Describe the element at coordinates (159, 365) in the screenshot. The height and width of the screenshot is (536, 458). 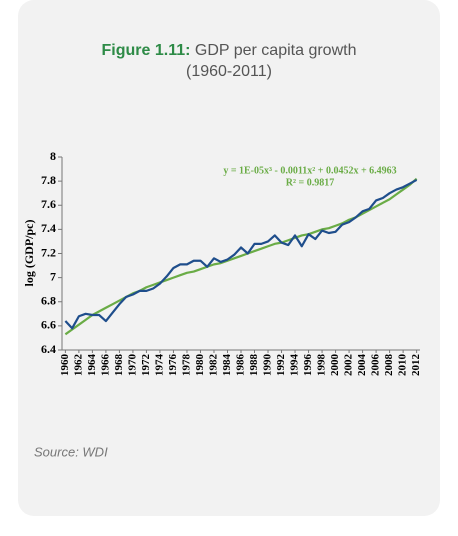
I see `x-tick-label: 1974` at that location.